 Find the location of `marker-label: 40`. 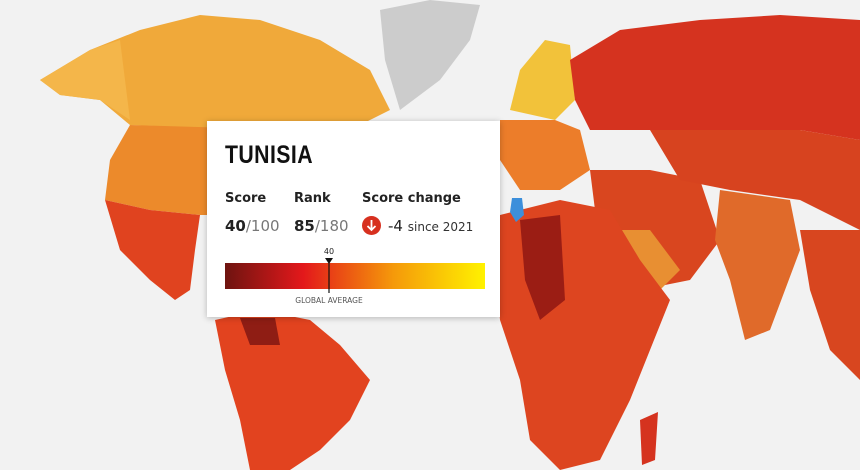

marker-label: 40 is located at coordinates (329, 251).